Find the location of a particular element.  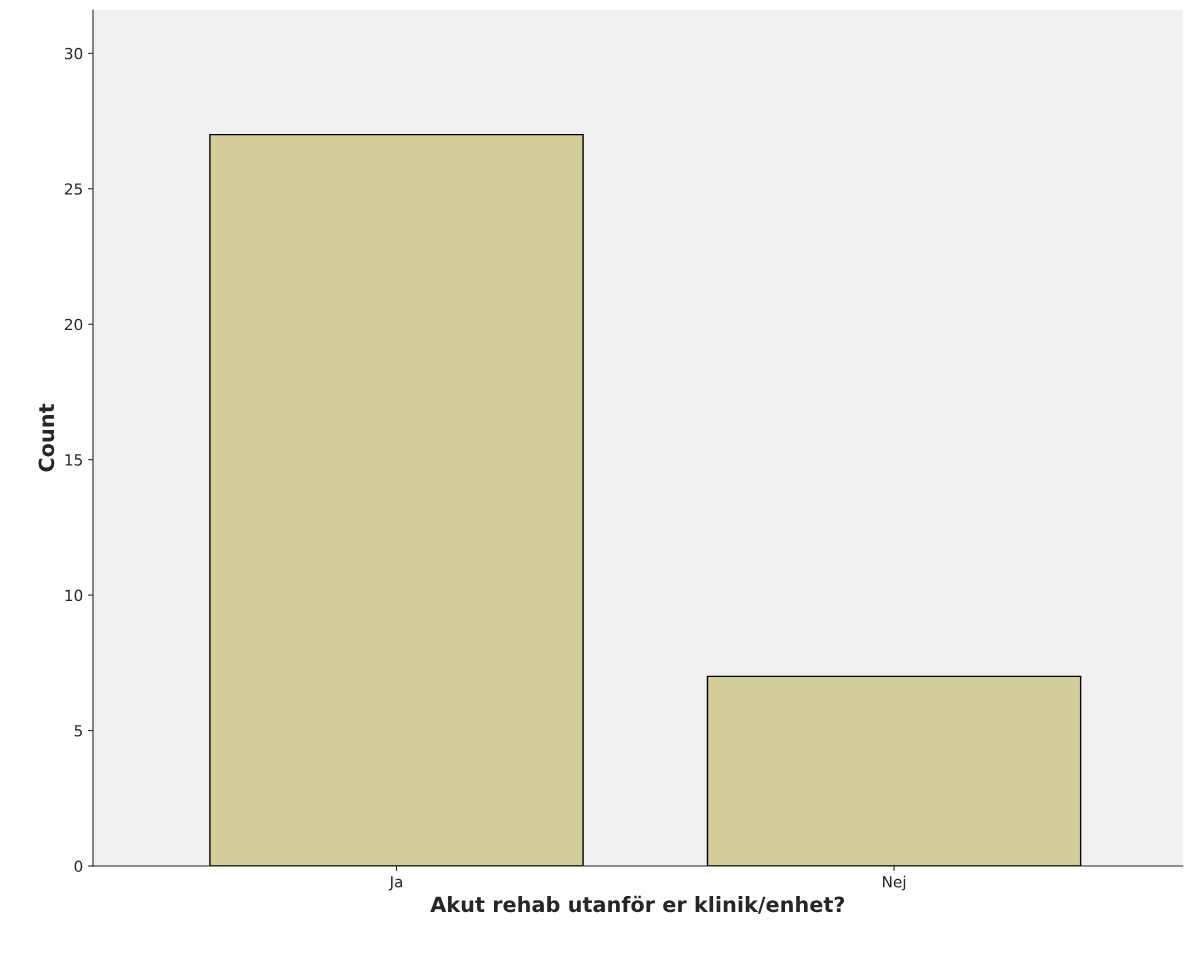

y-tick-label: 0 is located at coordinates (78, 866).